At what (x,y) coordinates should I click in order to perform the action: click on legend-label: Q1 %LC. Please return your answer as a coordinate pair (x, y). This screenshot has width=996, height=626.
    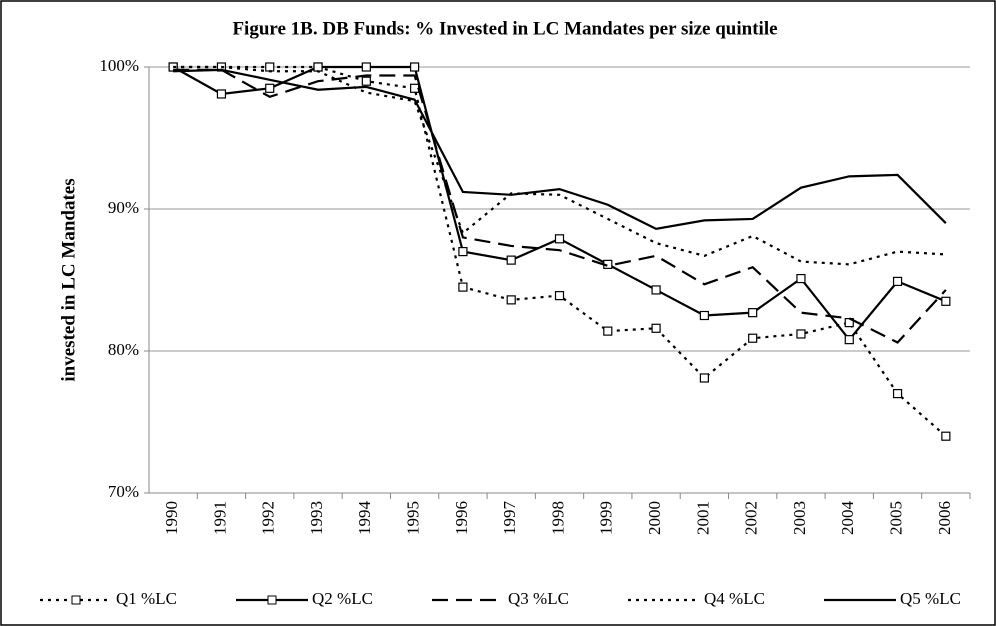
    Looking at the image, I should click on (146, 598).